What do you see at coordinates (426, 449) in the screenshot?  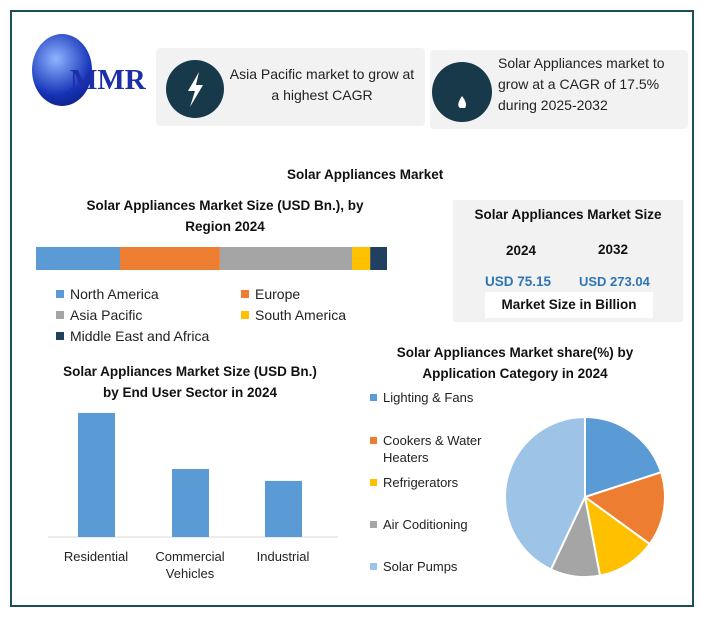 I see `pie-legend-item: Cookers & Water Heaters` at bounding box center [426, 449].